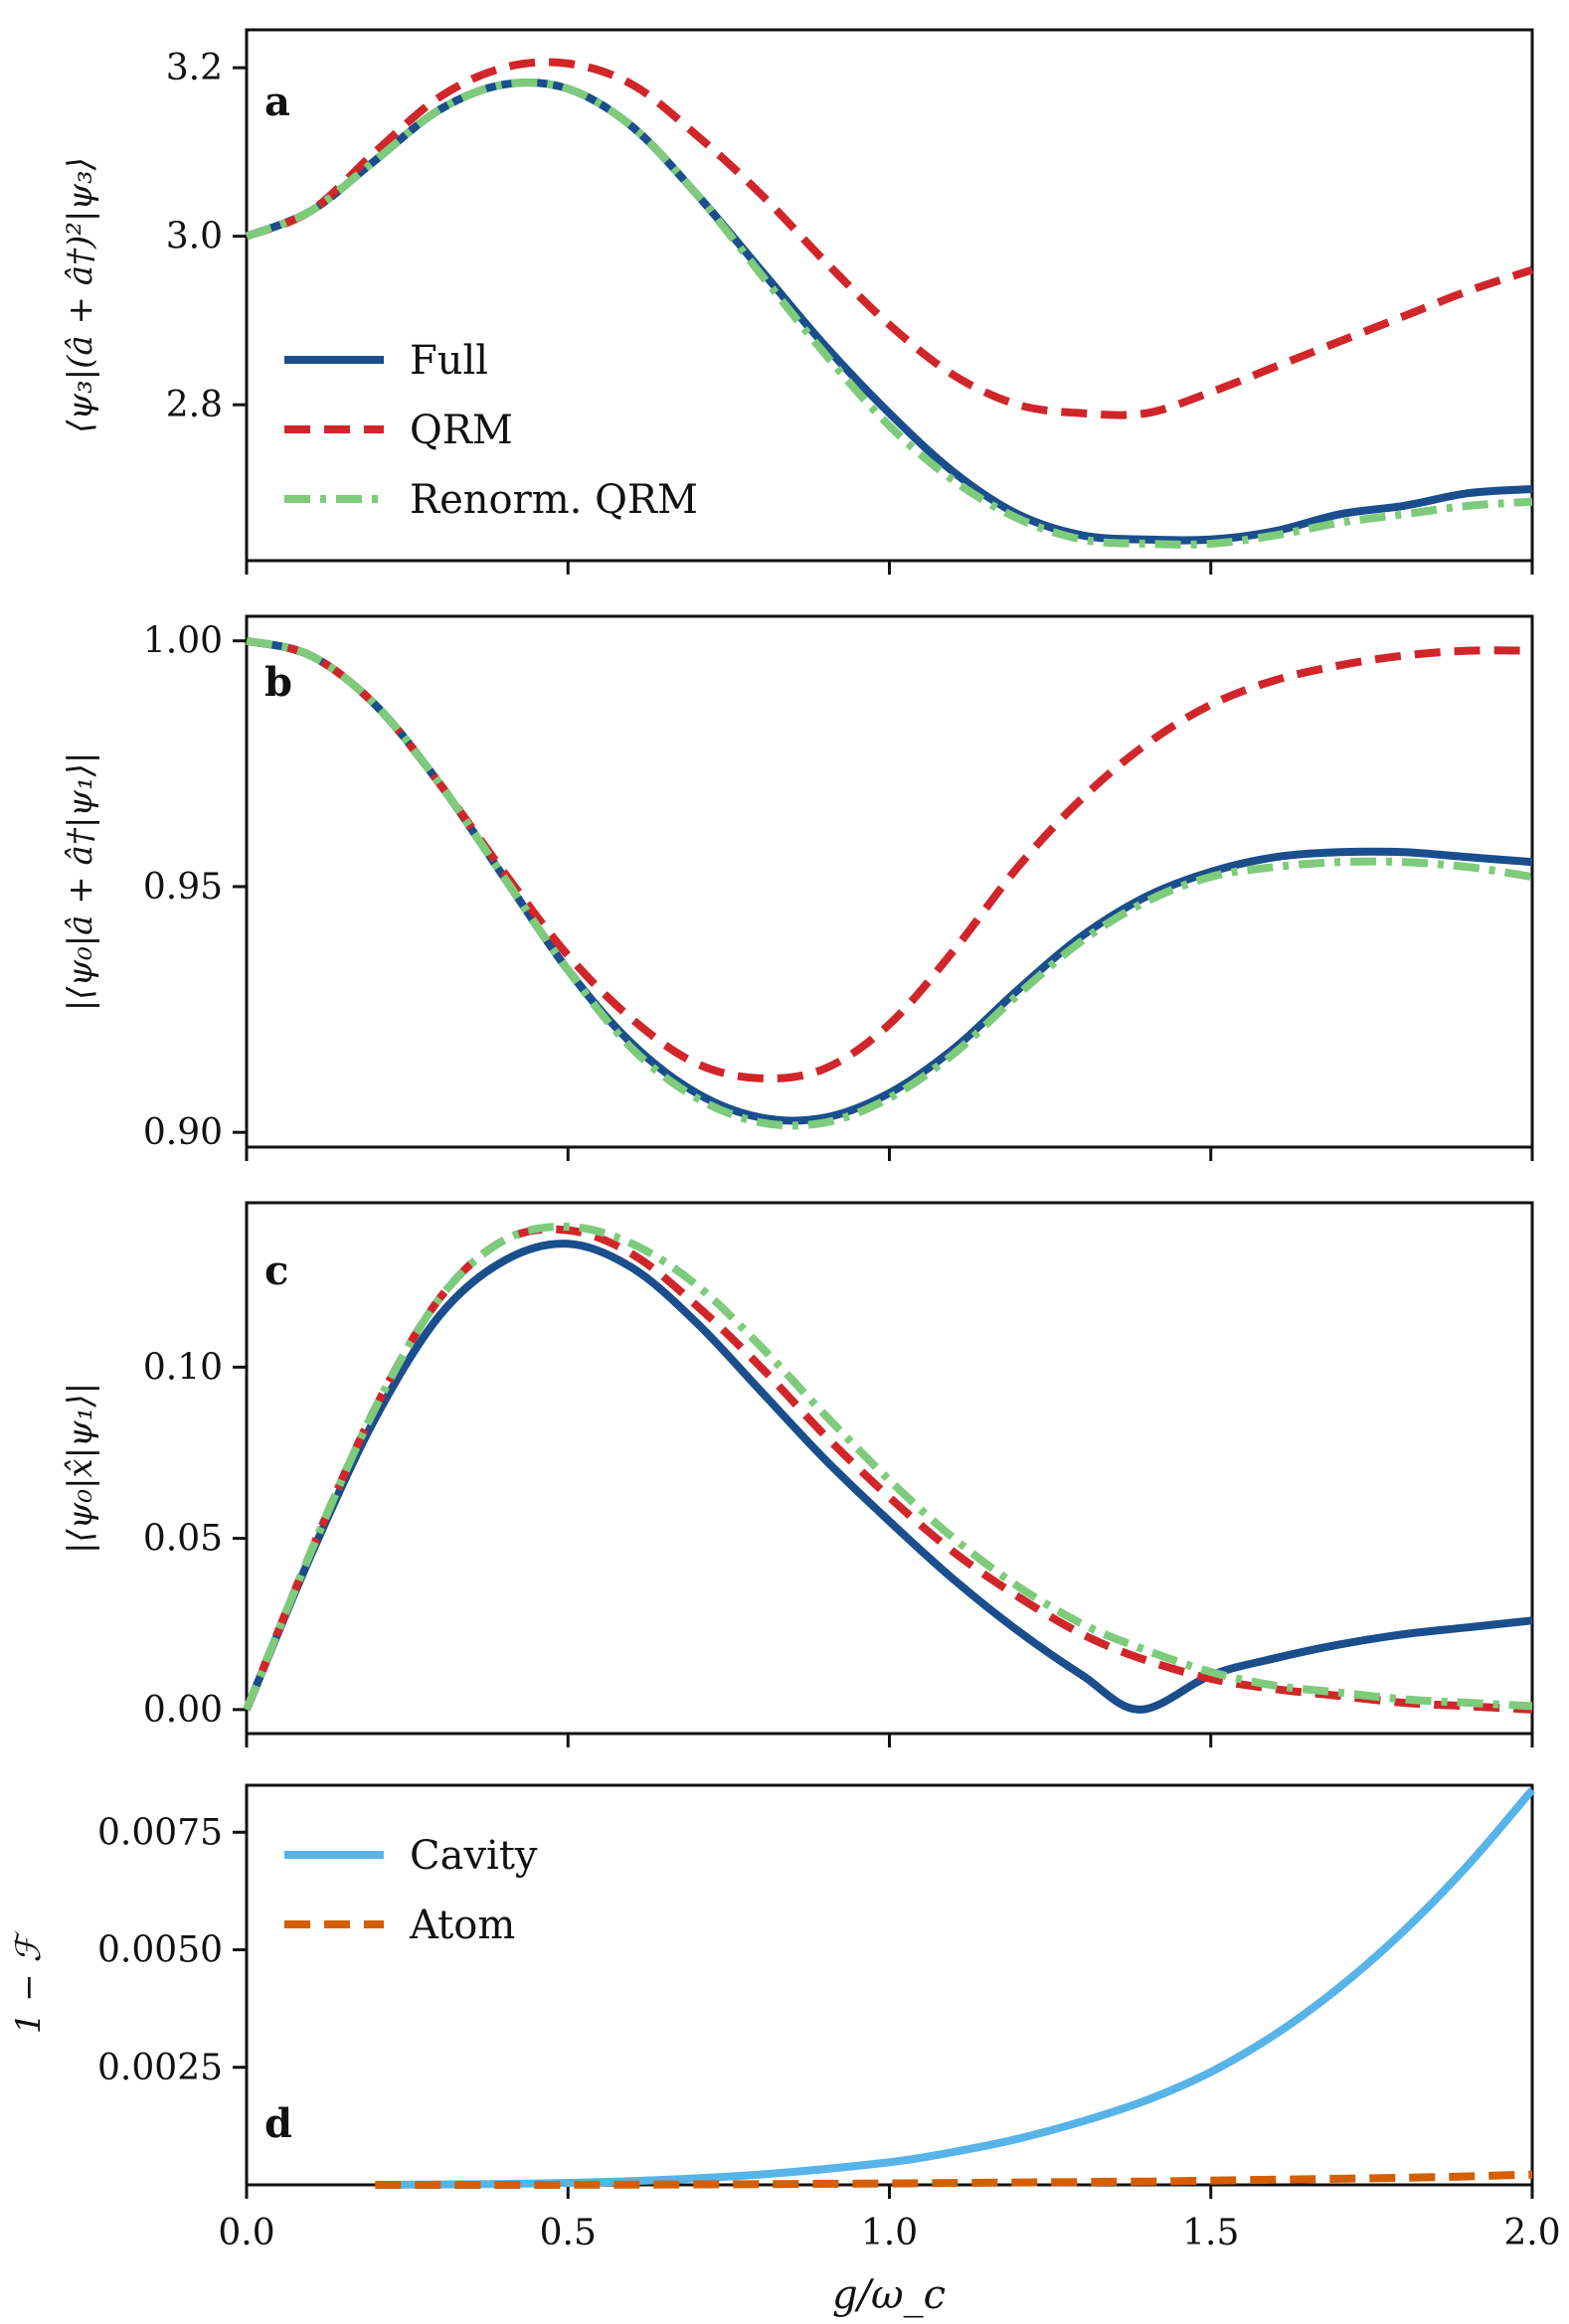  I want to click on panel-b-ytick-label: 0.90, so click(183, 1132).